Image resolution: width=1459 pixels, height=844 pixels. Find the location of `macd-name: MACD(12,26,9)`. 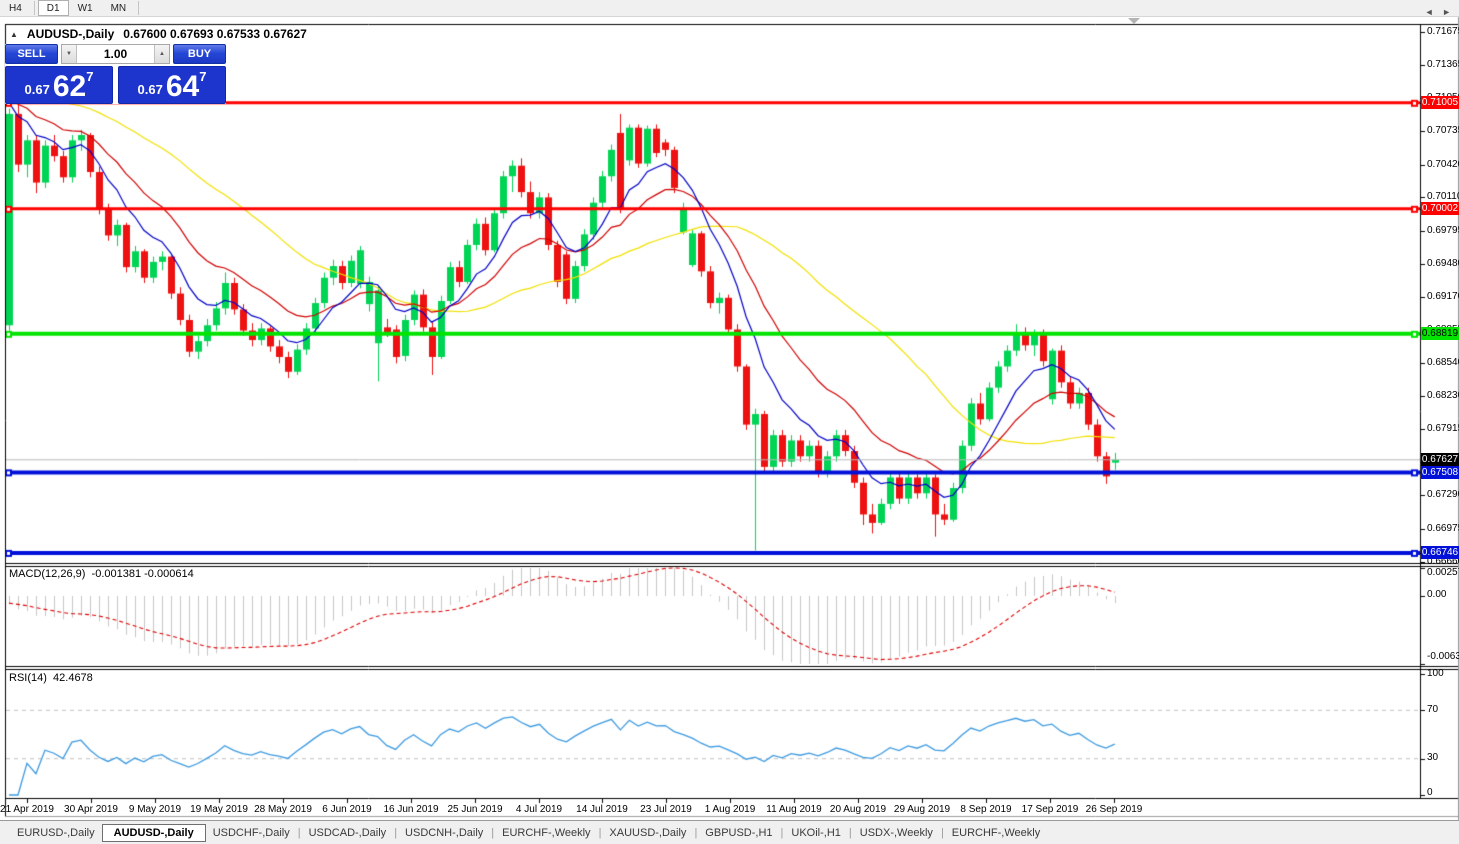

macd-name: MACD(12,26,9) is located at coordinates (47, 574).